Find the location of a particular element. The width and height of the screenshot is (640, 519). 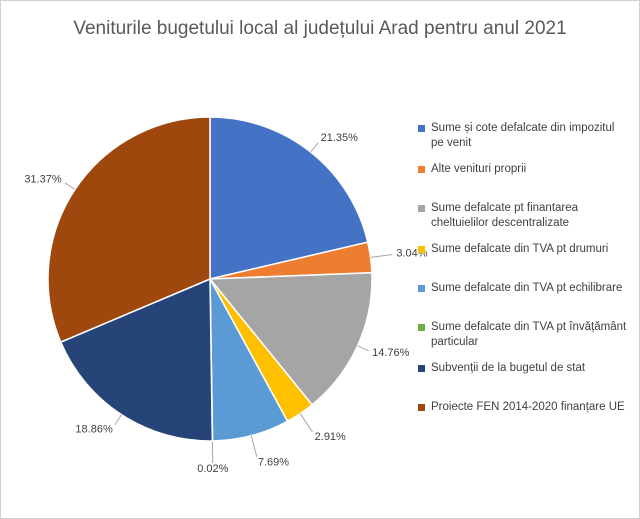

data-label: 2.91% is located at coordinates (330, 437).